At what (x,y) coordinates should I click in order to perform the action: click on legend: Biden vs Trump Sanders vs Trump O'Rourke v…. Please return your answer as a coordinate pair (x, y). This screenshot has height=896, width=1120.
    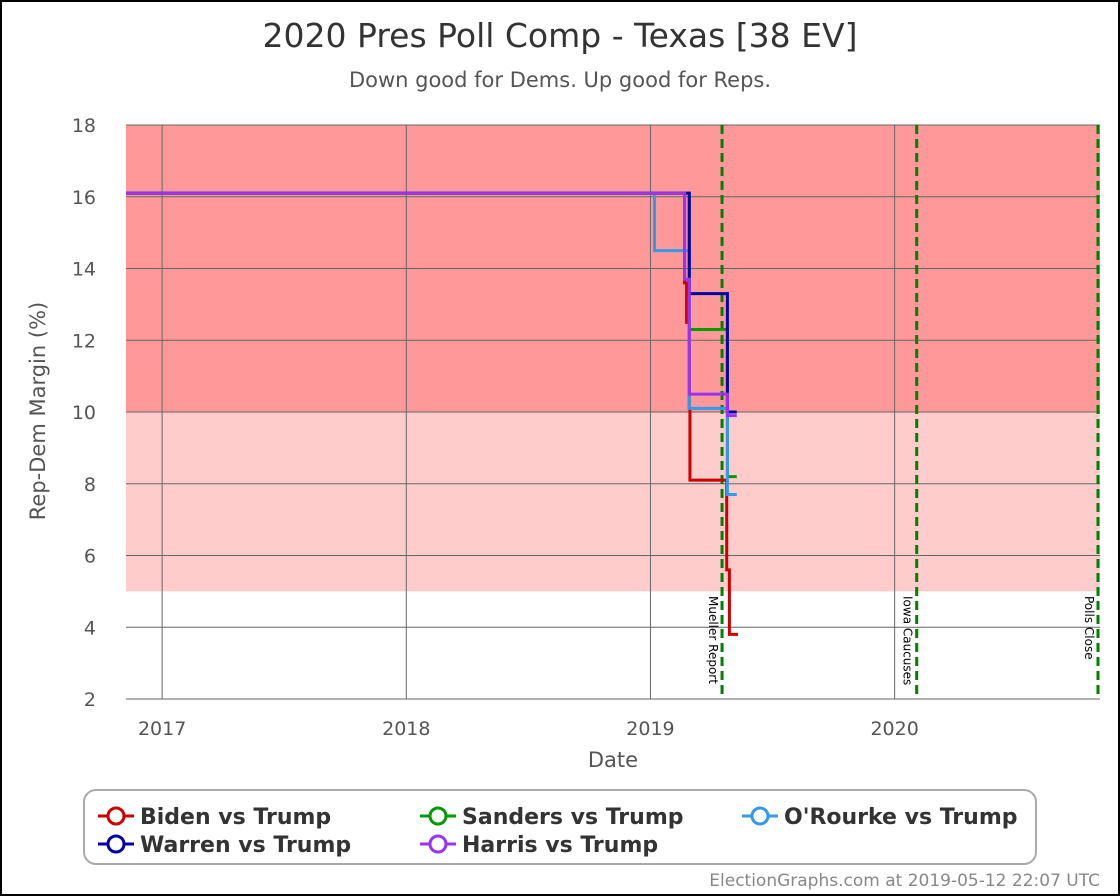
    Looking at the image, I should click on (558, 831).